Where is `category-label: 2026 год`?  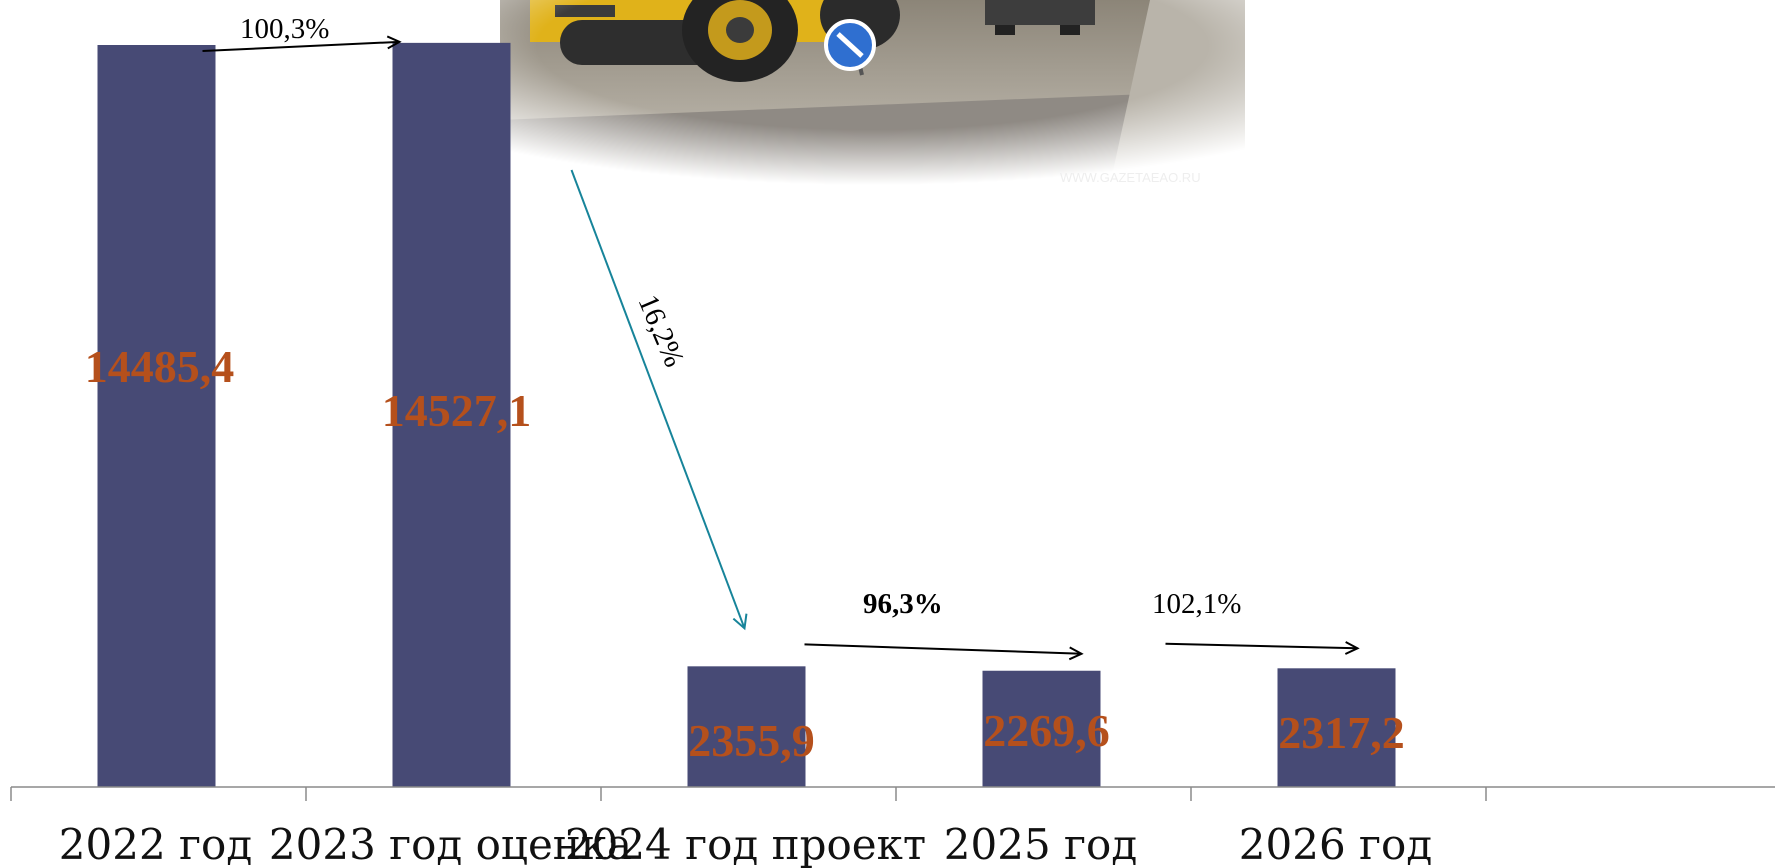
category-label: 2026 год is located at coordinates (1335, 844).